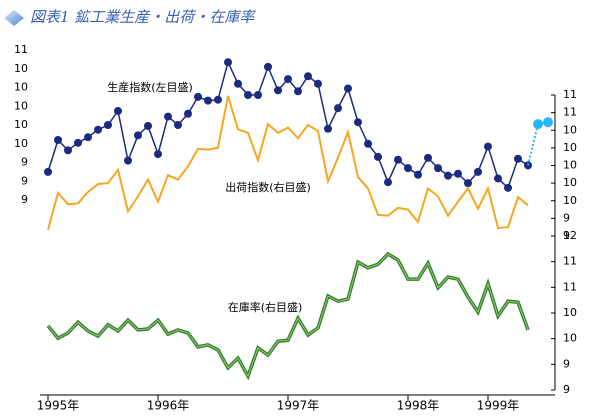 This screenshot has width=600, height=418. Describe the element at coordinates (150, 87) in the screenshot. I see `series-label: 生産指数(左目盛)` at that location.